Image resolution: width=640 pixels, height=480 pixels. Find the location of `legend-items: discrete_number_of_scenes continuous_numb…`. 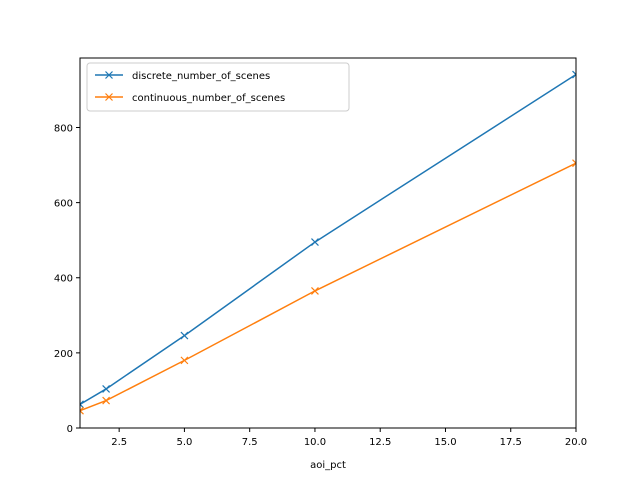

legend-items: discrete_number_of_scenes continuous_numb… is located at coordinates (190, 87).